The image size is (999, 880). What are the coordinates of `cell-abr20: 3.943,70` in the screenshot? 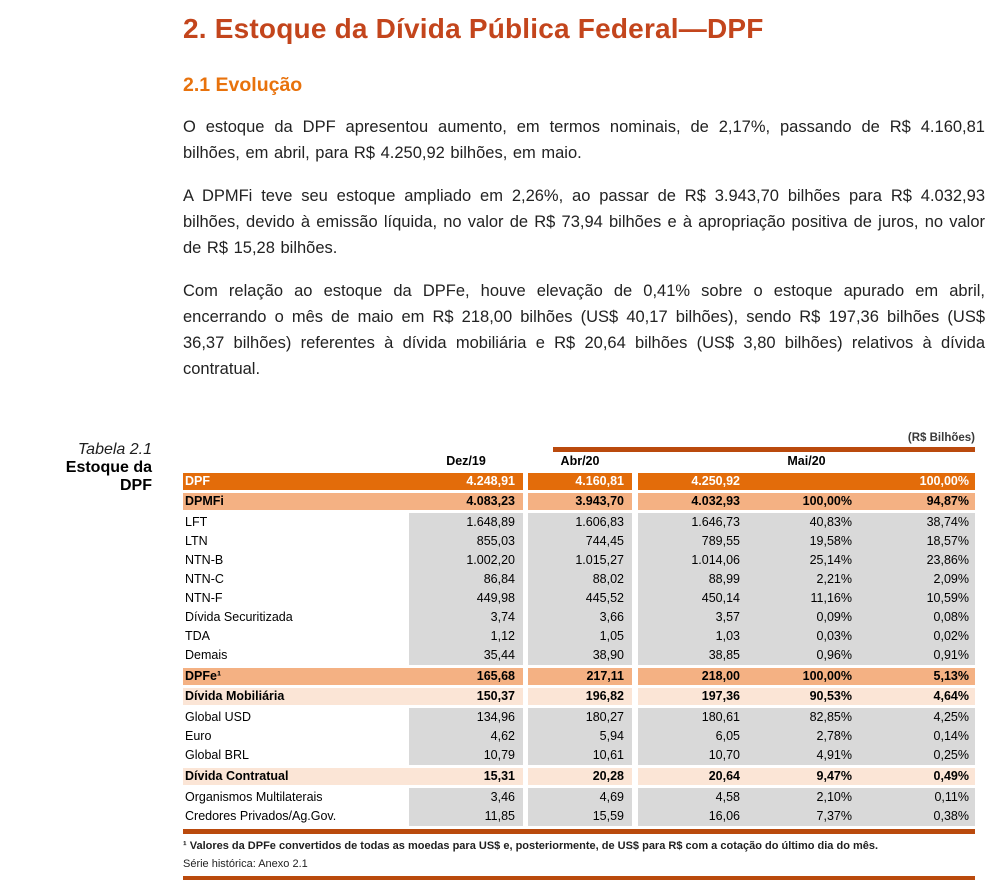 It's located at (580, 501).